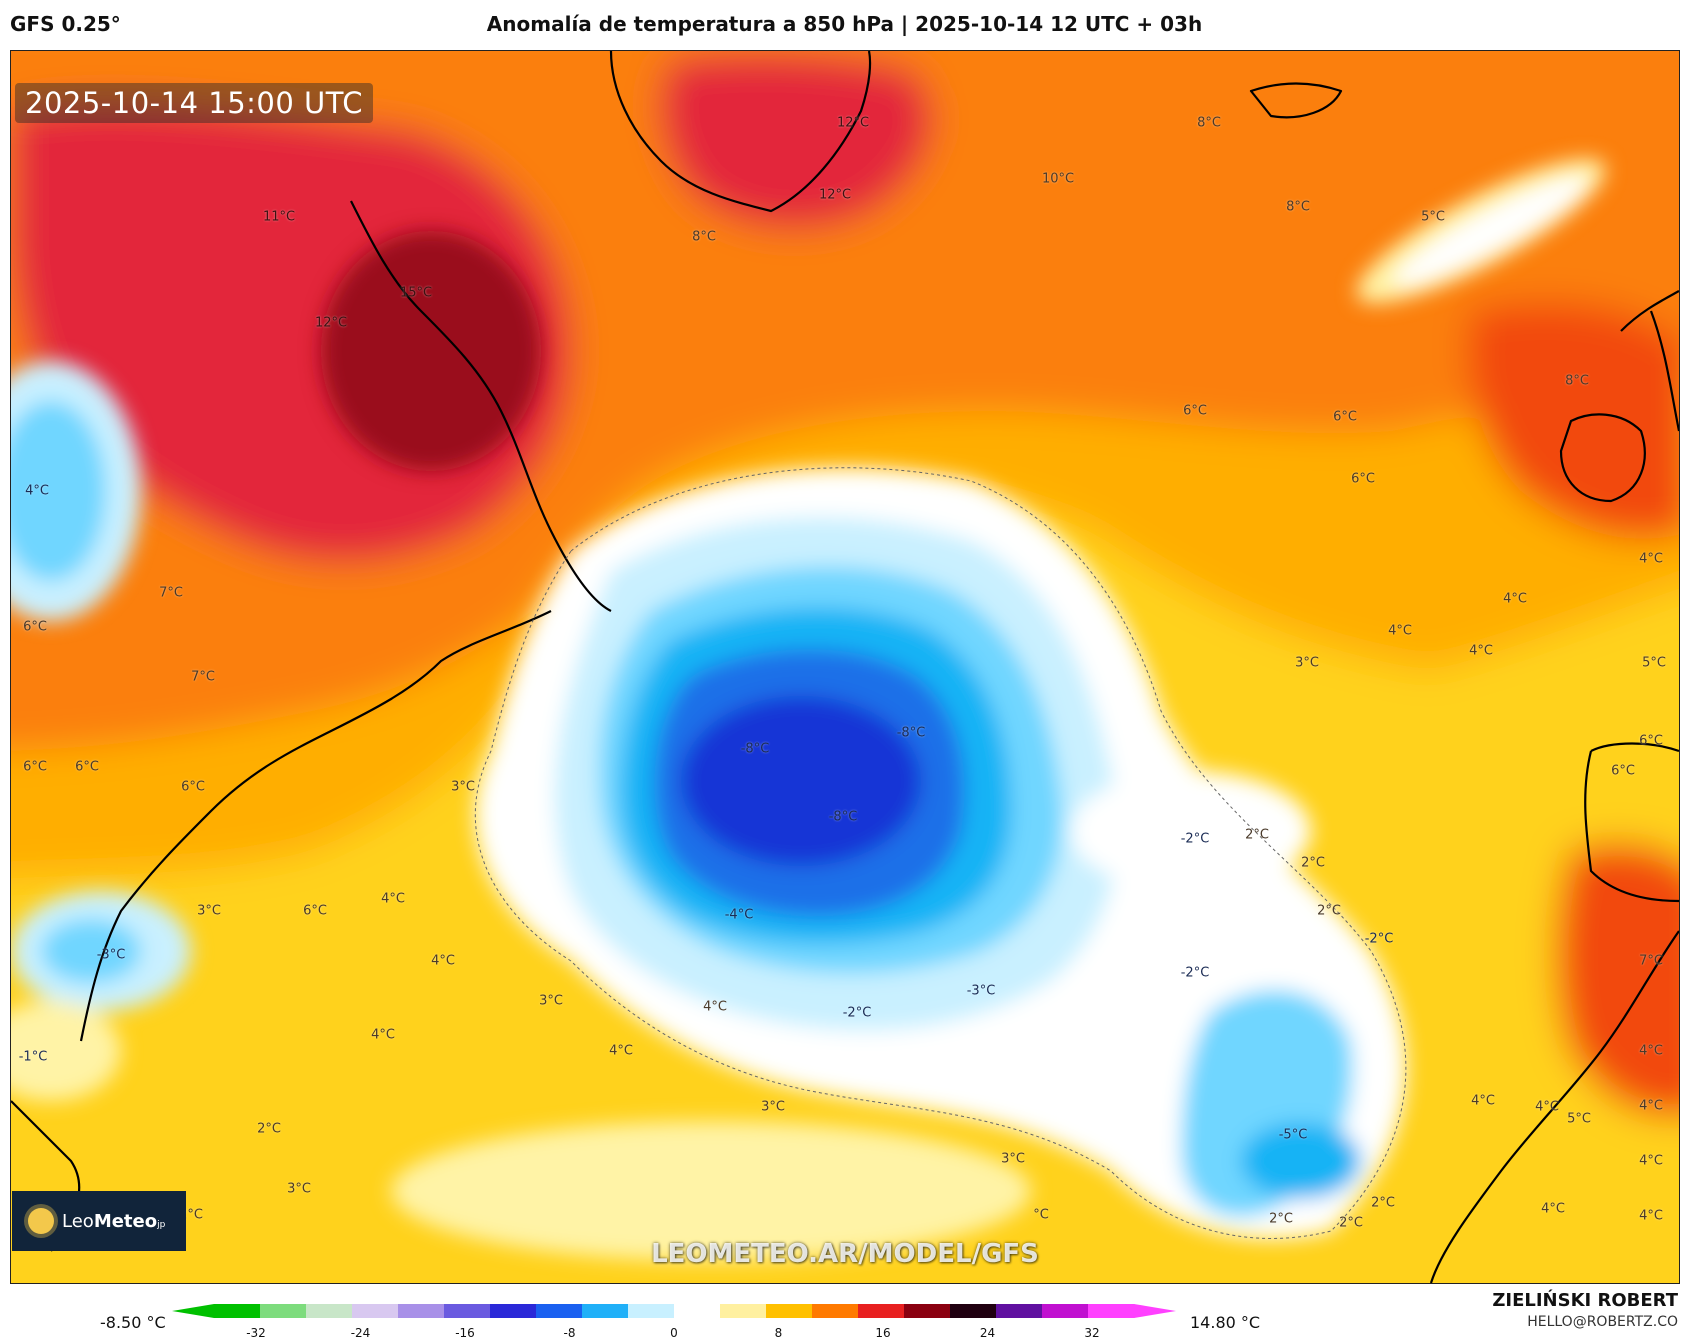  What do you see at coordinates (987, 1333) in the screenshot?
I see `colorbar-tick-label: 24` at bounding box center [987, 1333].